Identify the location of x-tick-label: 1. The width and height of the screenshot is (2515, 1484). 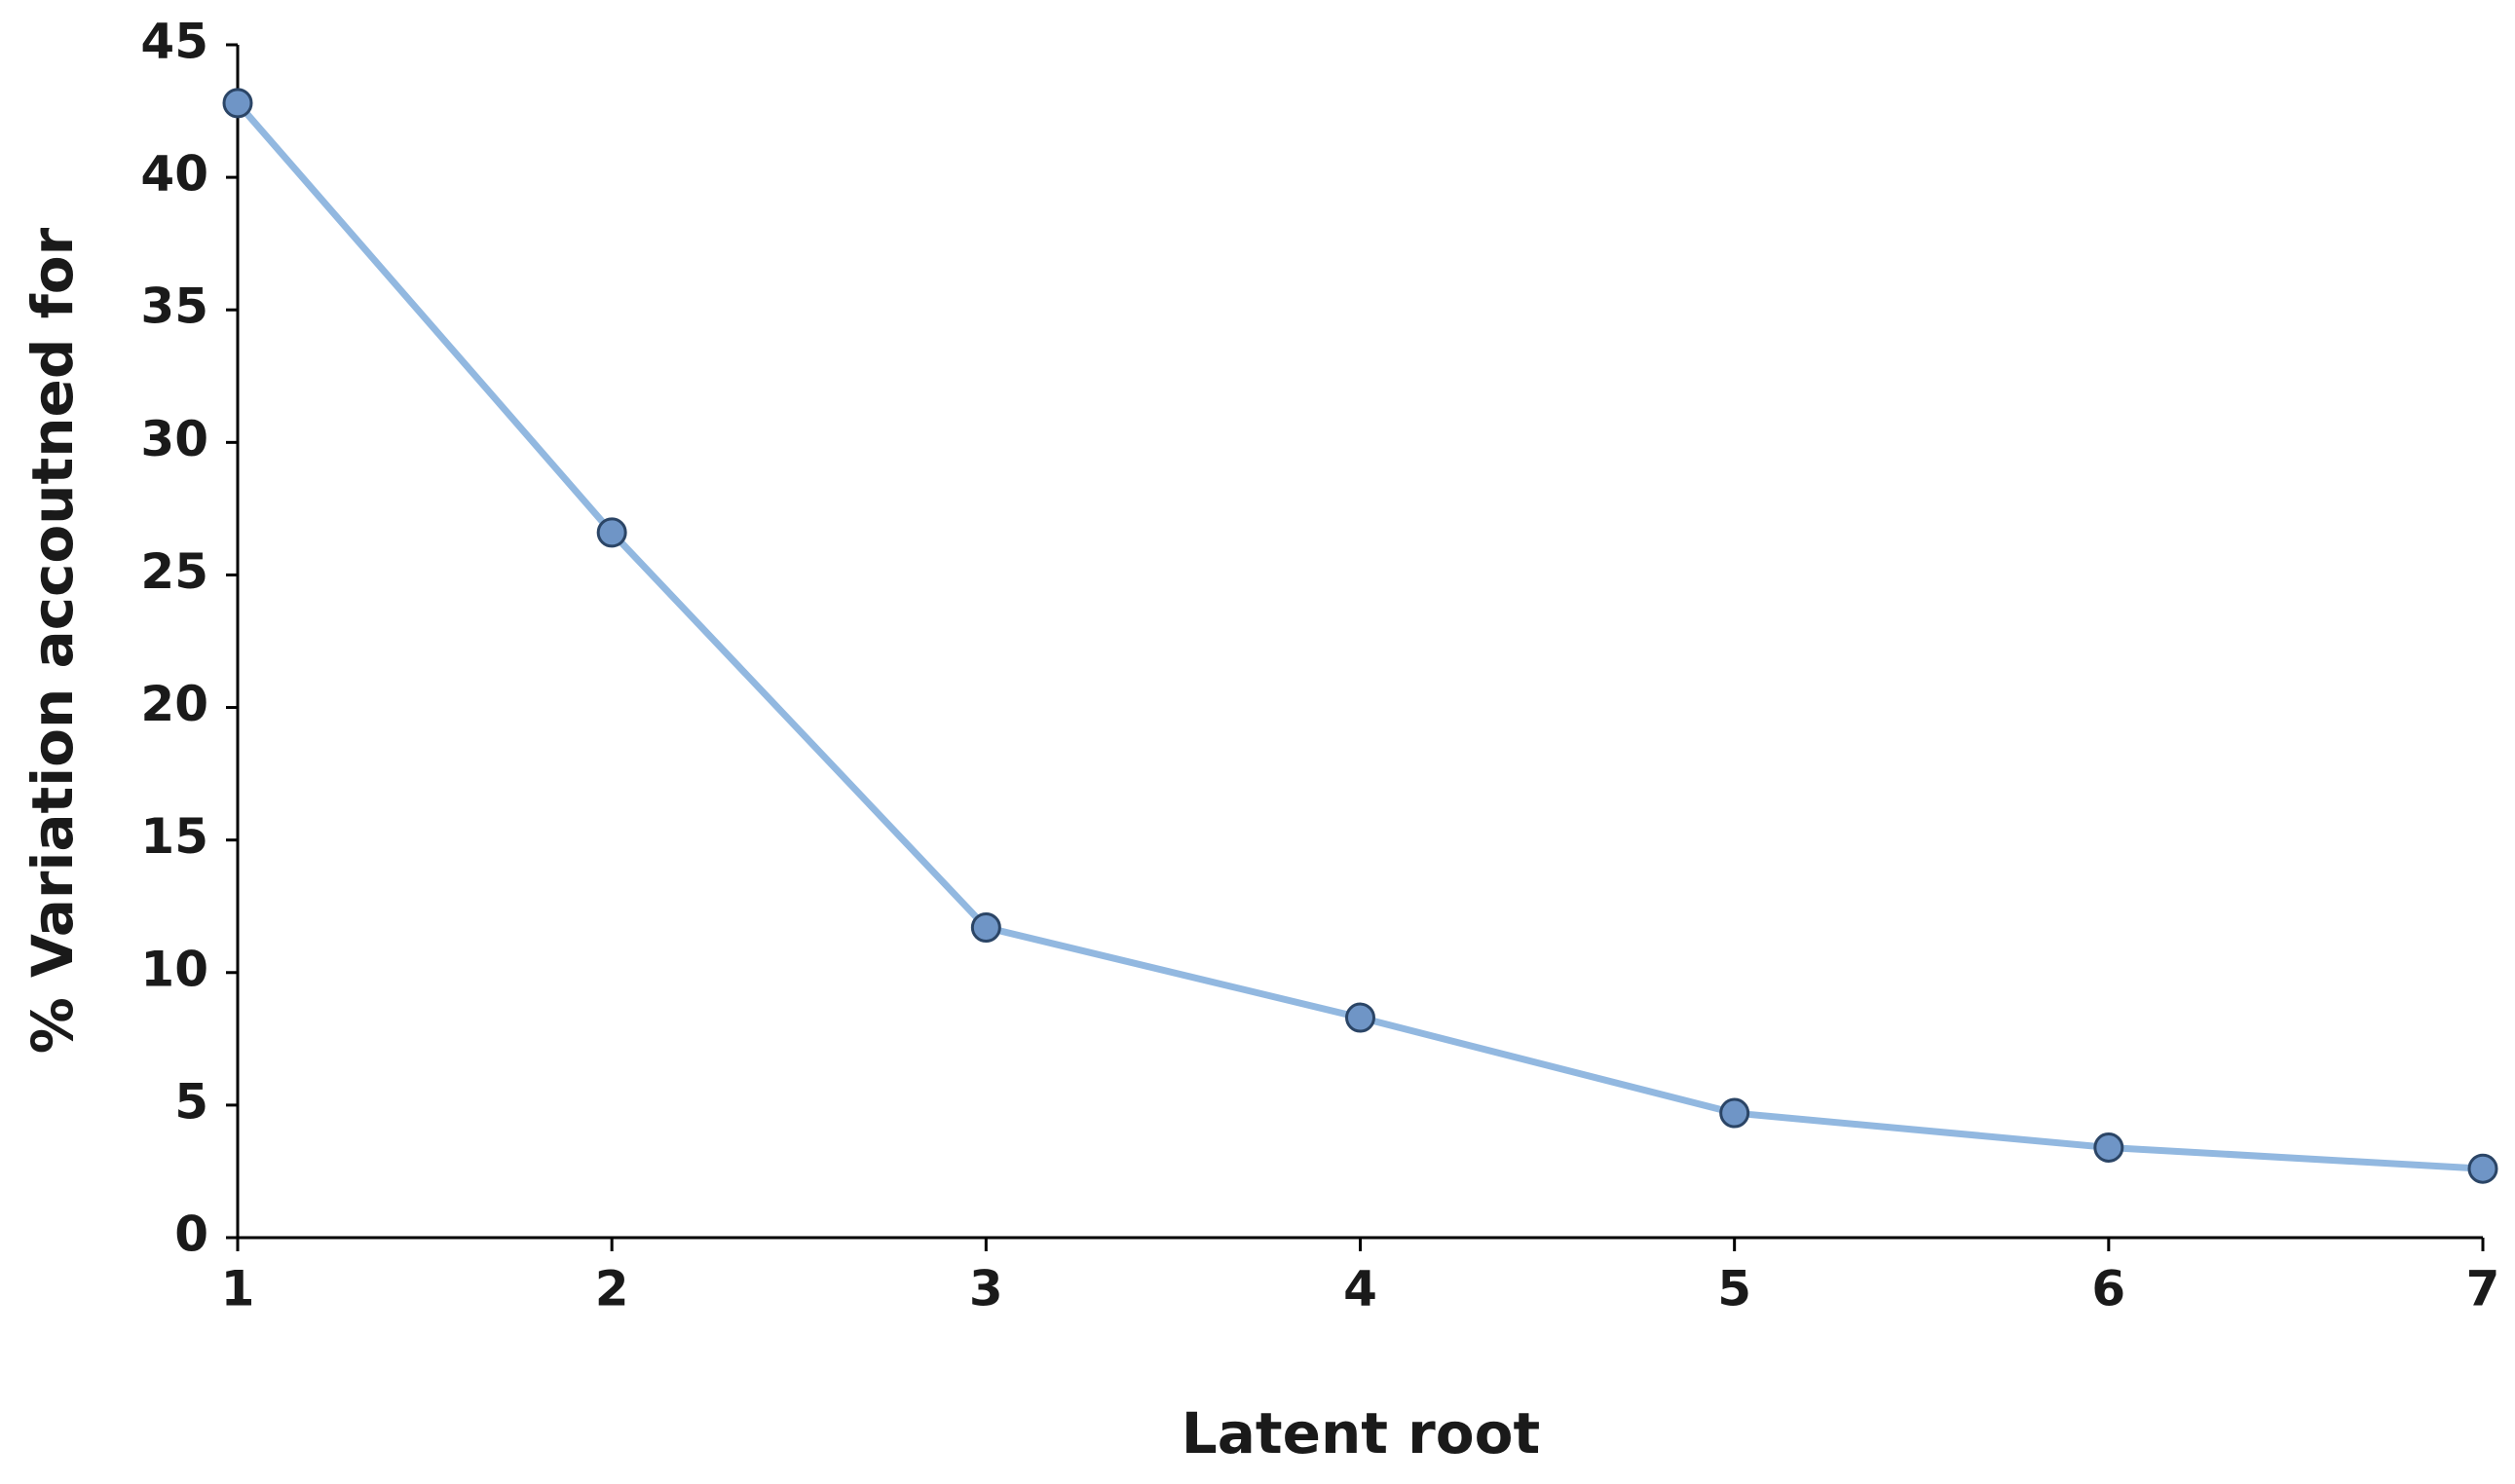
(238, 1289).